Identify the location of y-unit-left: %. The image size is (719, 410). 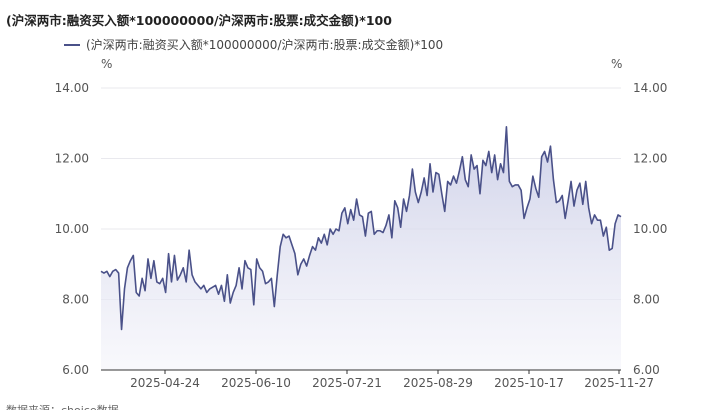
(106, 64).